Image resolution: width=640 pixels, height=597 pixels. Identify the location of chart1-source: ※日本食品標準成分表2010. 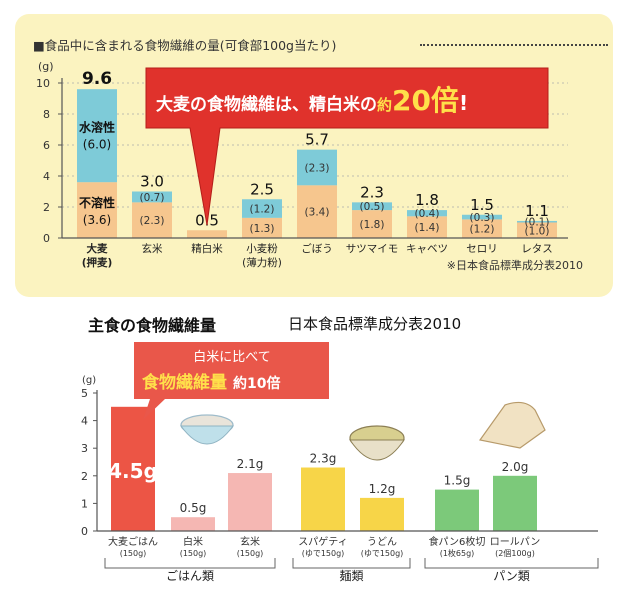
(515, 265).